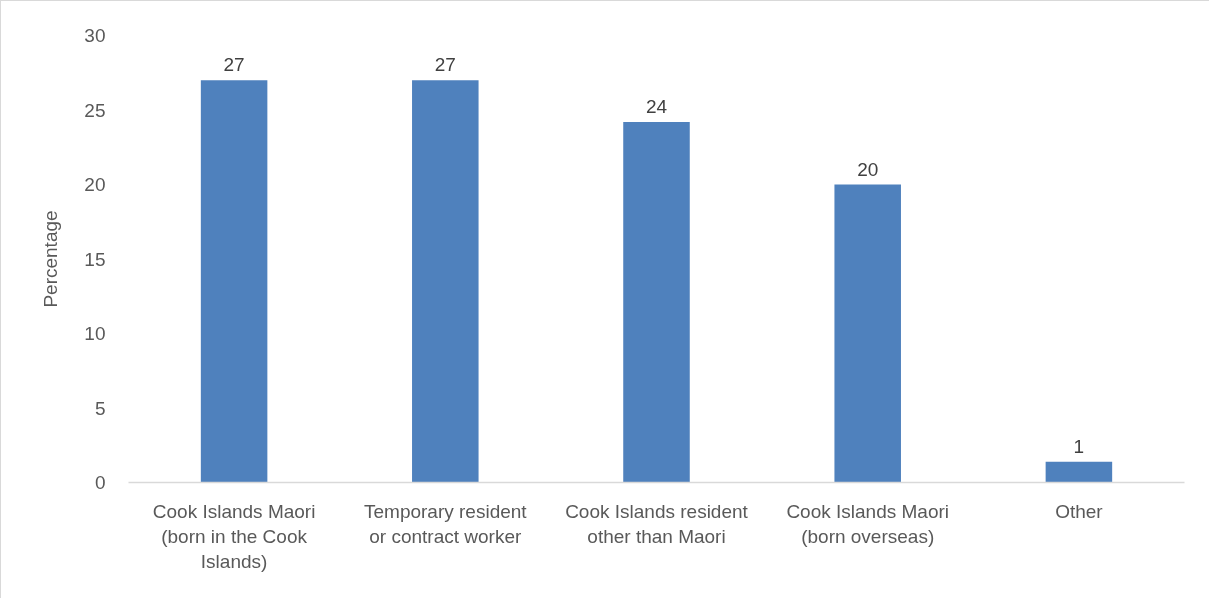 The height and width of the screenshot is (598, 1209). What do you see at coordinates (234, 536) in the screenshot?
I see `x-tick-label: Cook Islands Maori (born in the Cook Islands)` at bounding box center [234, 536].